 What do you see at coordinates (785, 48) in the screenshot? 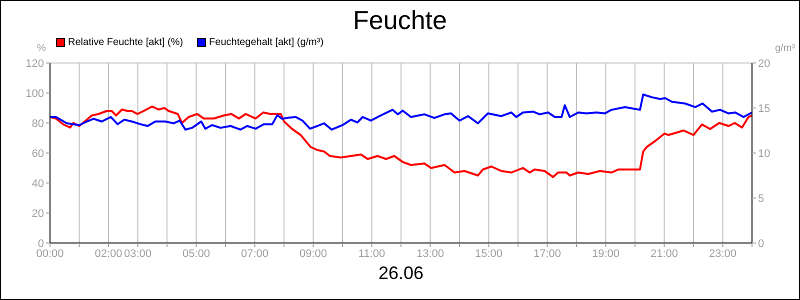
I see `y2-axis-title: g/m³` at bounding box center [785, 48].